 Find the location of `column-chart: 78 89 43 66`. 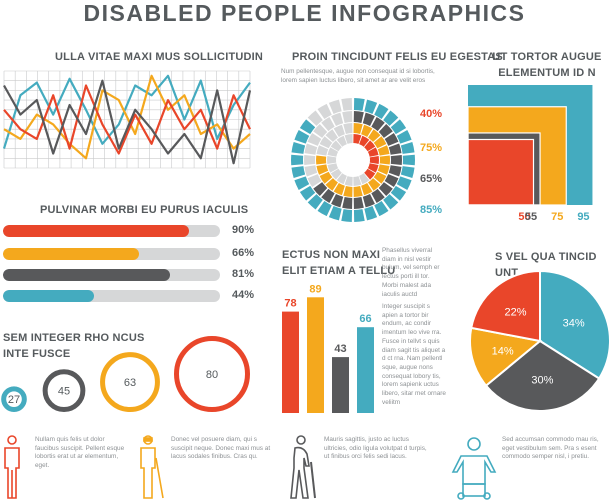

column-chart: 78 89 43 66 is located at coordinates (328, 348).